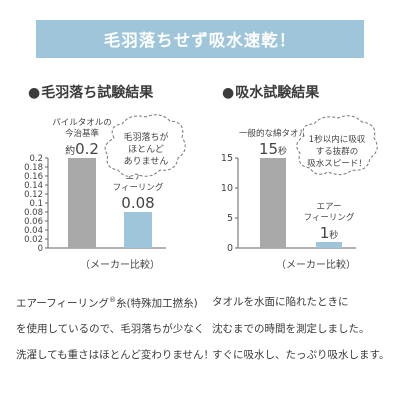 The height and width of the screenshot is (400, 400). Describe the element at coordinates (227, 188) in the screenshot. I see `y-tick-label-2: 10` at that location.